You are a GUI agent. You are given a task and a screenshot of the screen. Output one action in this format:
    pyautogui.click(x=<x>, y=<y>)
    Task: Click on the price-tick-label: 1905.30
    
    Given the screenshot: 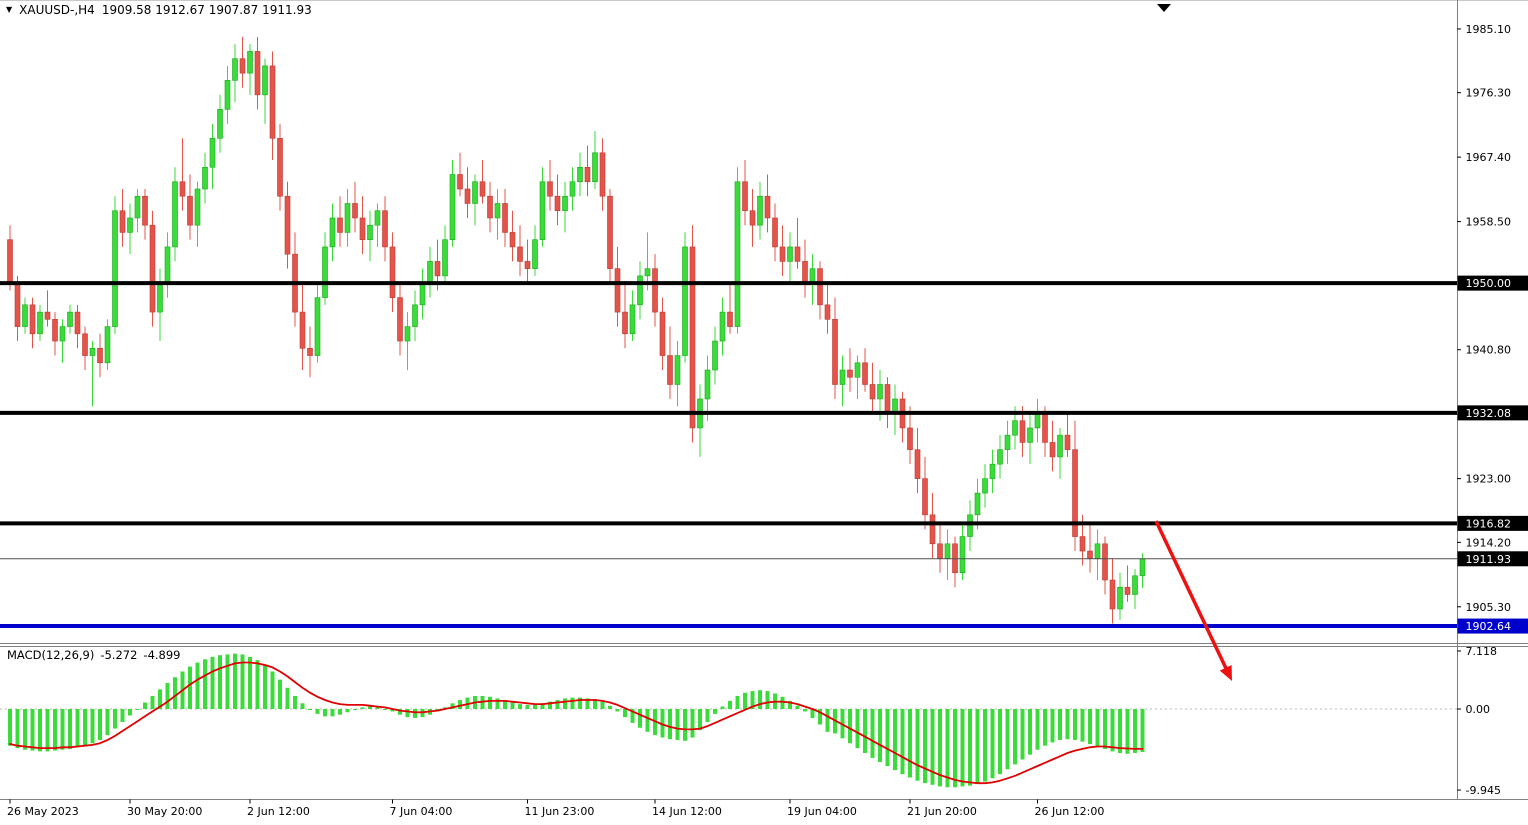 What is the action you would take?
    pyautogui.click(x=1489, y=607)
    